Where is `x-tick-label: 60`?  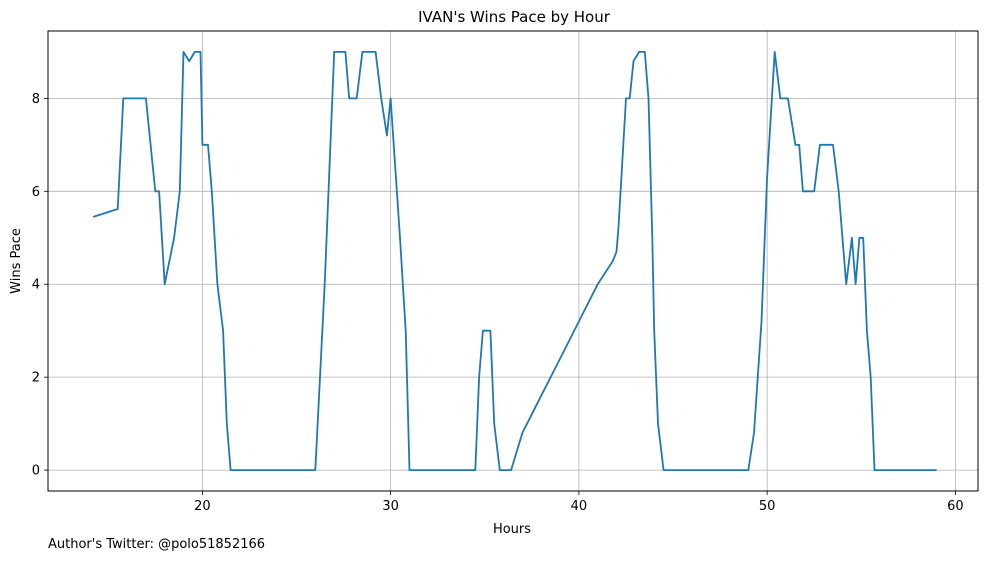
x-tick-label: 60 is located at coordinates (955, 506).